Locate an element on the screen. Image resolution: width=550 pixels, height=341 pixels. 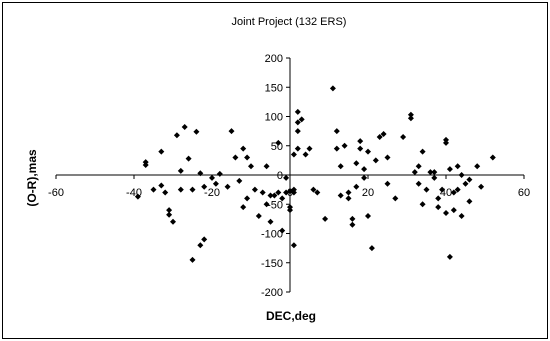
y-tick-label: 200 is located at coordinates (274, 59).